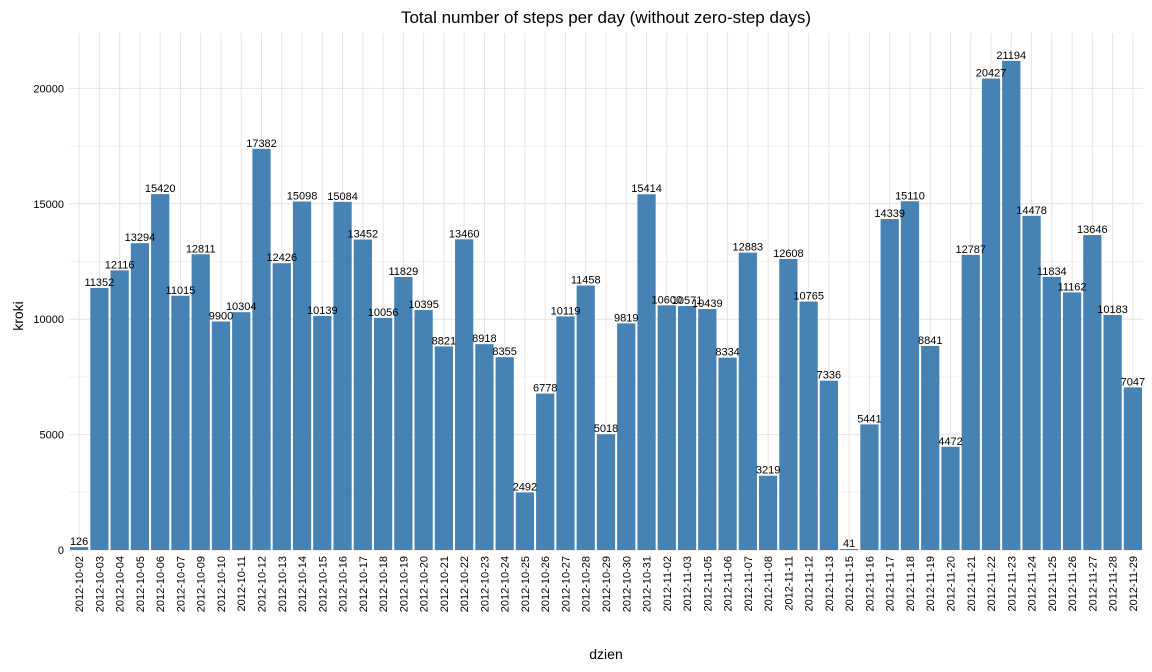  What do you see at coordinates (303, 584) in the screenshot?
I see `x-tick-label: 2012-10-14` at bounding box center [303, 584].